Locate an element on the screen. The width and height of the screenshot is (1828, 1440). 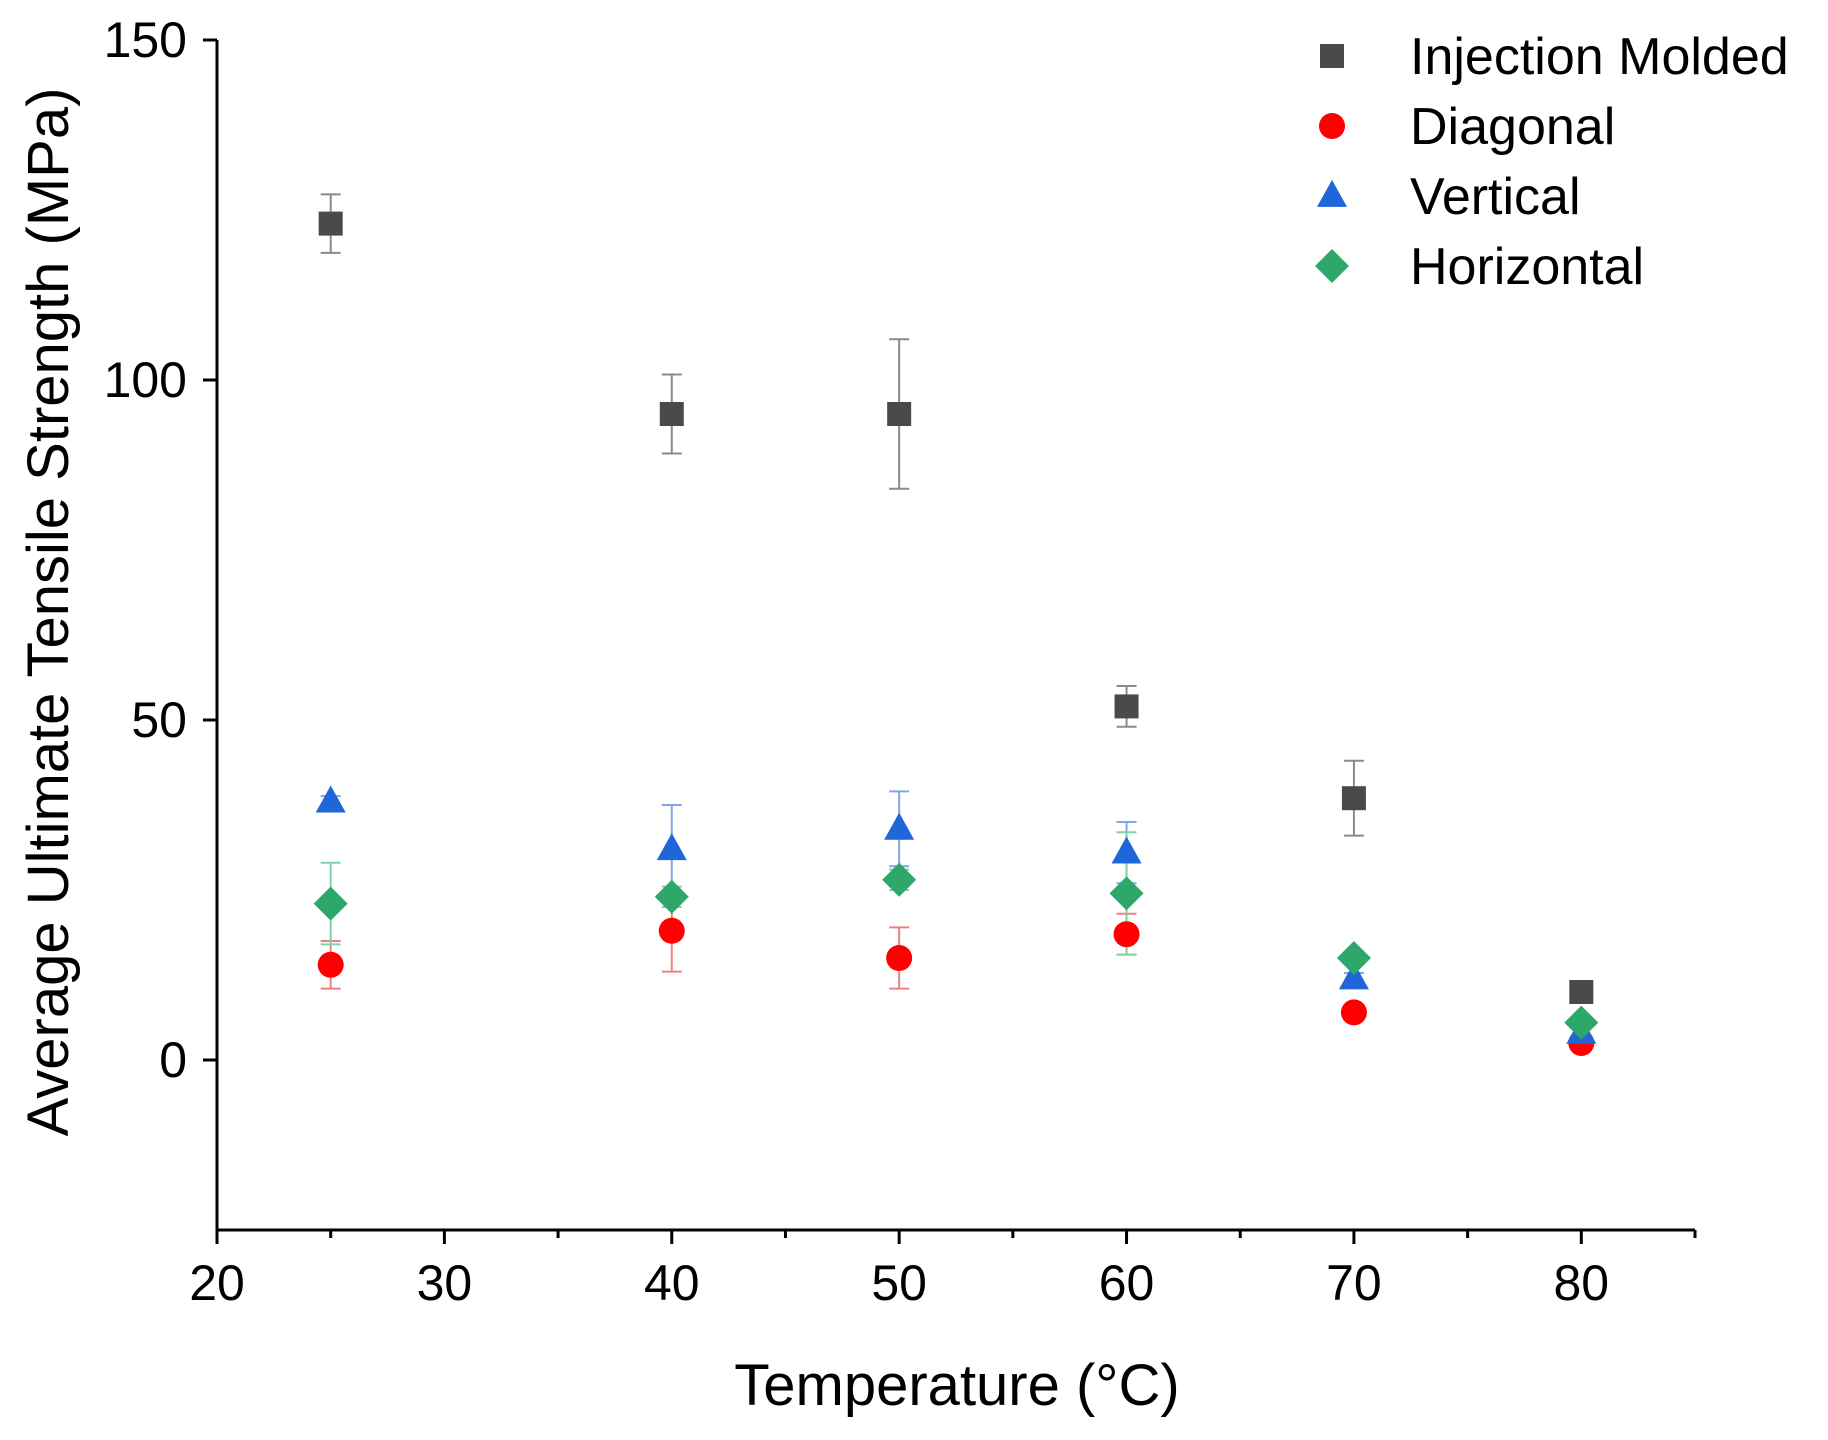
x-tick-label: 70 is located at coordinates (1354, 1283).